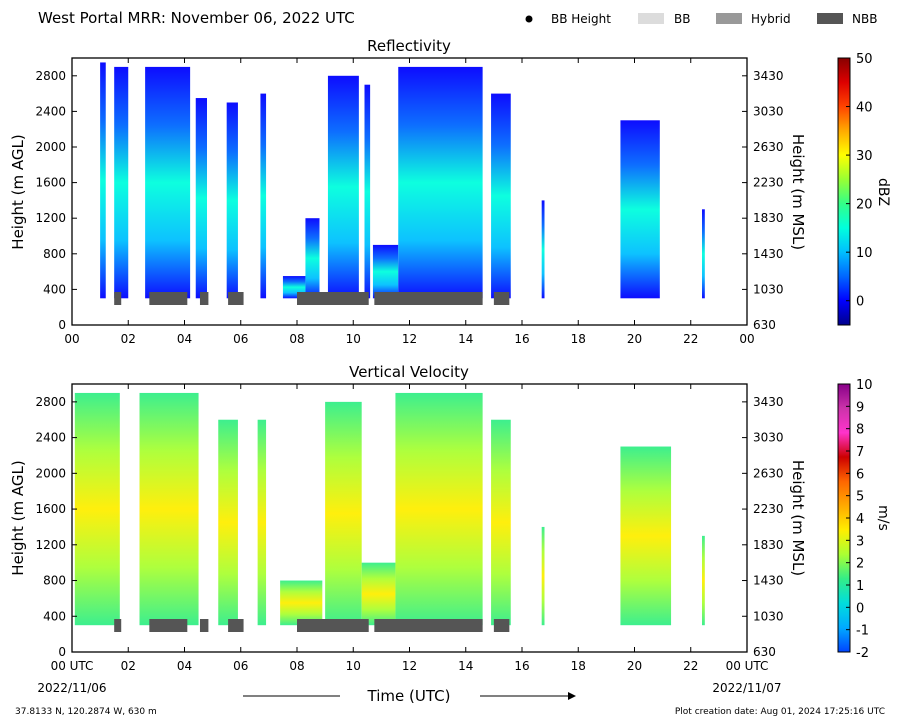 This screenshot has width=900, height=725. Describe the element at coordinates (764, 325) in the screenshot. I see `reflectivity-y-right-tick-label: 630` at that location.